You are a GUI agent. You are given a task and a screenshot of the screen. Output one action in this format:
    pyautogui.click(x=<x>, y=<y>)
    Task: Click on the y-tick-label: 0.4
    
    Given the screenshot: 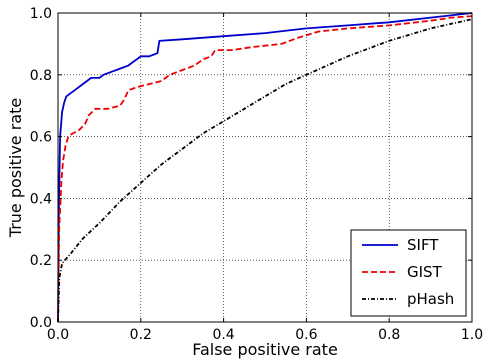 What is the action you would take?
    pyautogui.click(x=41, y=199)
    